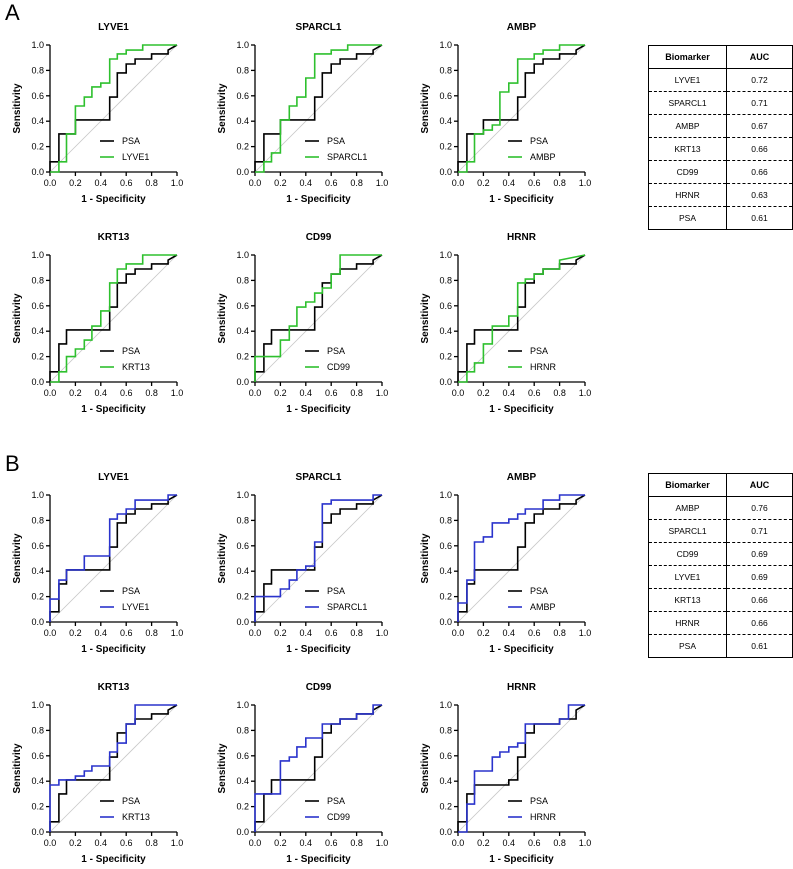  I want to click on legend-label-krt13: KRT13, so click(136, 817).